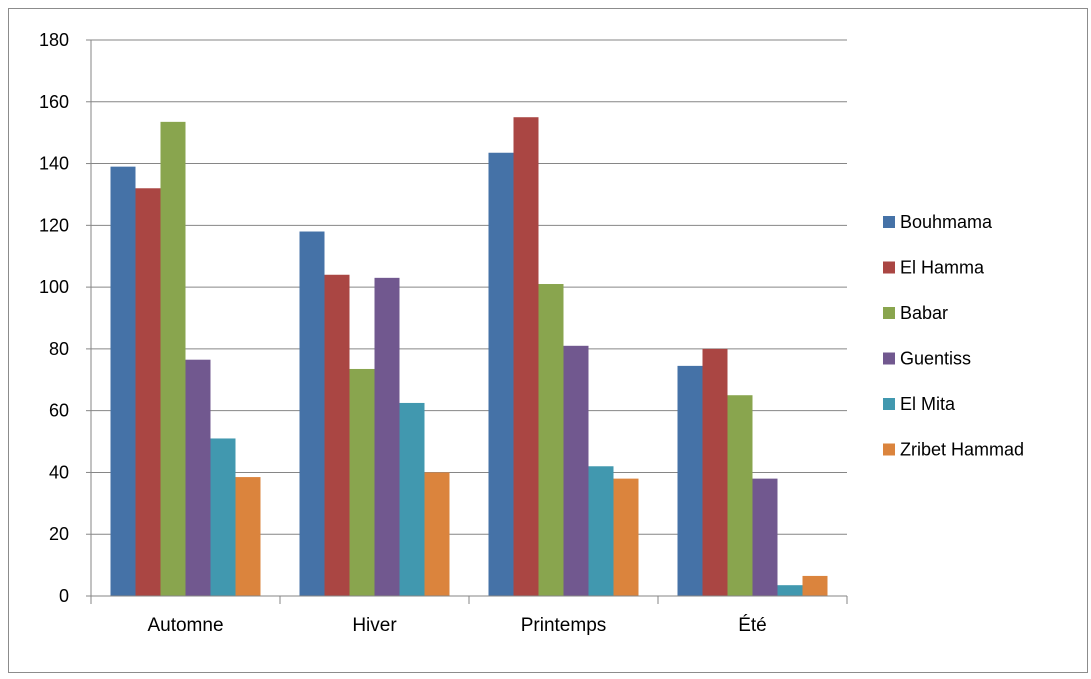 This screenshot has height=679, width=1091. I want to click on y-tick-label: 20, so click(59, 534).